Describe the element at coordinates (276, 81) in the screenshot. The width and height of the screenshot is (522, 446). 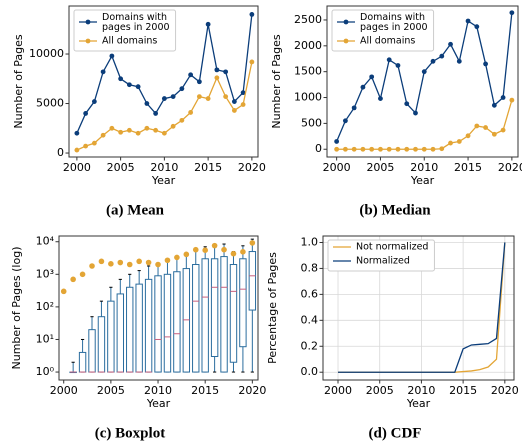
I see `y-axis-label: Number of Pages` at that location.